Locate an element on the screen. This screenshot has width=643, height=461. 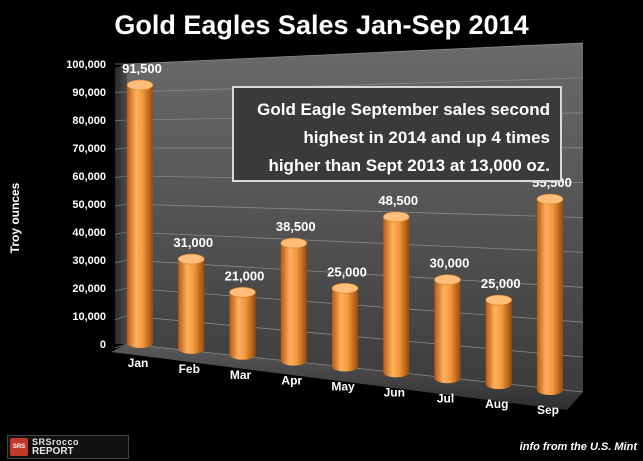
bar-jan: 91,500 is located at coordinates (142, 205).